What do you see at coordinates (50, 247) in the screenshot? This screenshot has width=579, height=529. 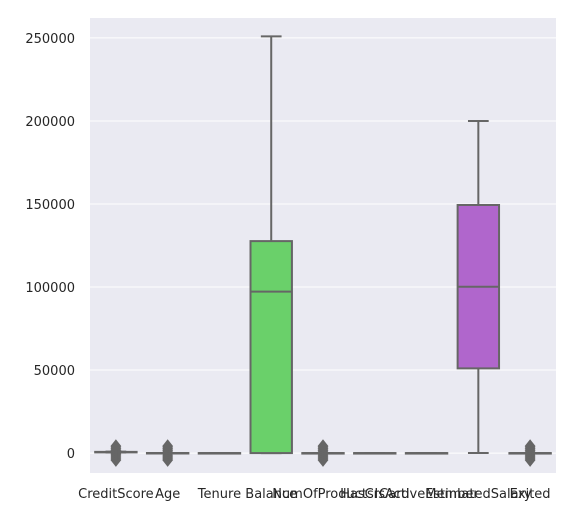 I see `y-axis-ticks: 0 50000 100000 150000 200000 250000` at bounding box center [50, 247].